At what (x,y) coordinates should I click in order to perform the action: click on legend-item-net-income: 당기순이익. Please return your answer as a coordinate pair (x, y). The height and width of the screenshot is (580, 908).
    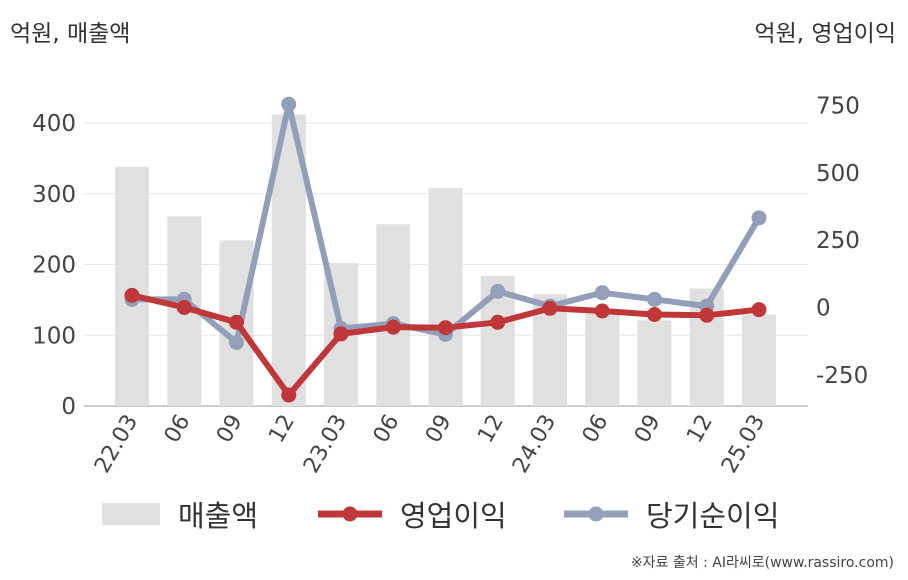
    Looking at the image, I should click on (671, 514).